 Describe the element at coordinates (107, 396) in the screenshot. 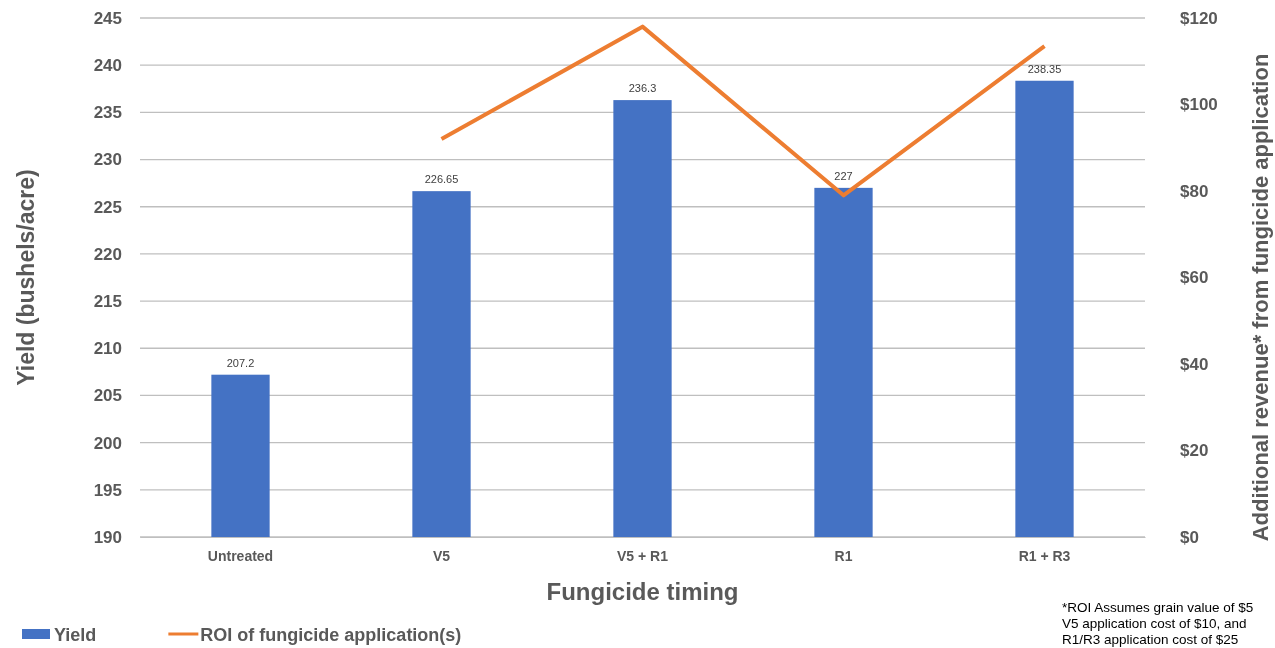

I see `y-tick-label: 205` at that location.